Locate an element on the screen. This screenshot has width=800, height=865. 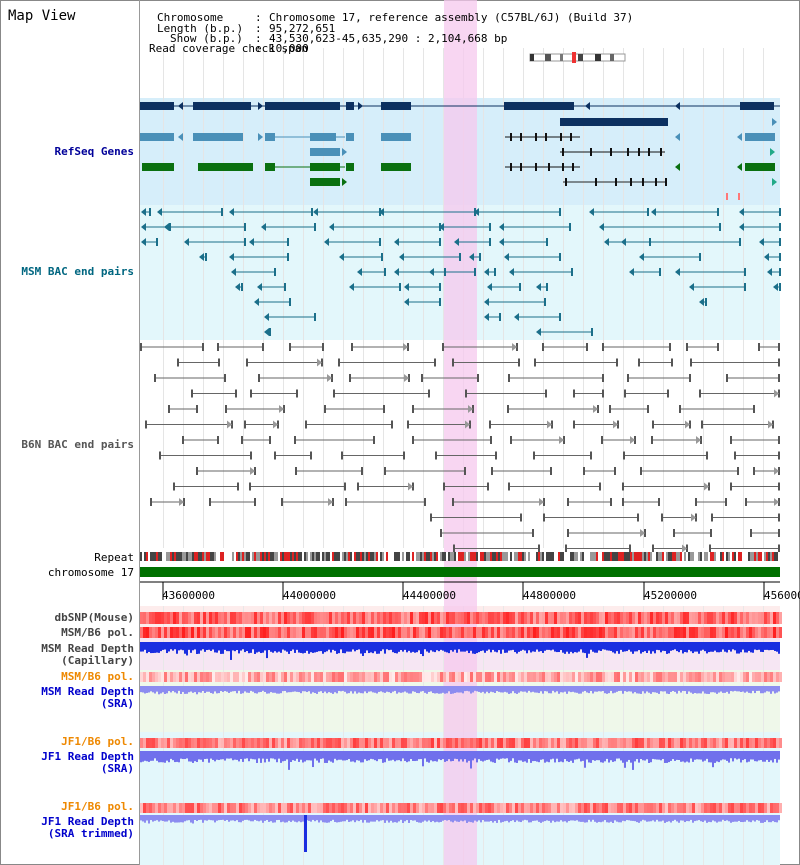
axis-tick-label: 44800000 is located at coordinates (549, 595).